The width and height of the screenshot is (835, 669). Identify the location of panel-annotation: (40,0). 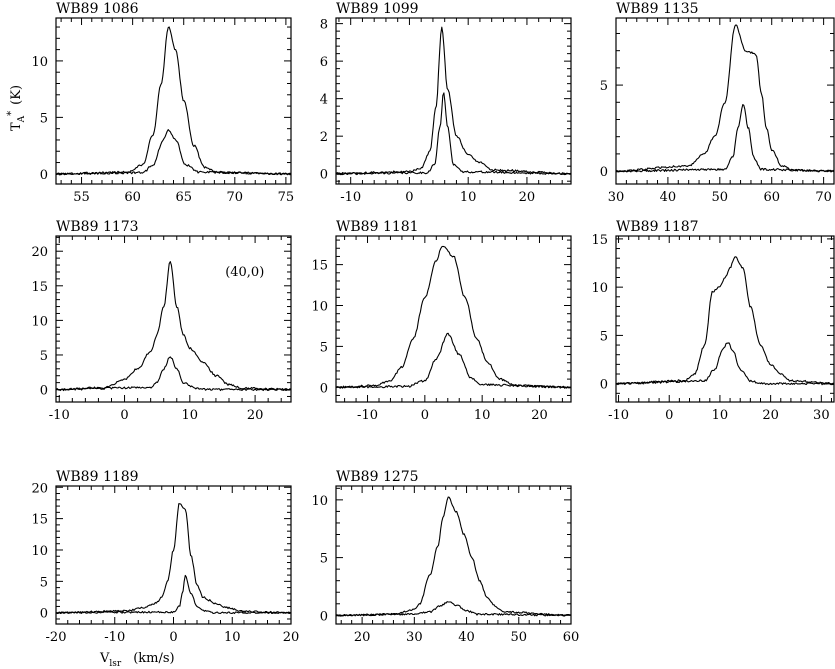
(244, 272).